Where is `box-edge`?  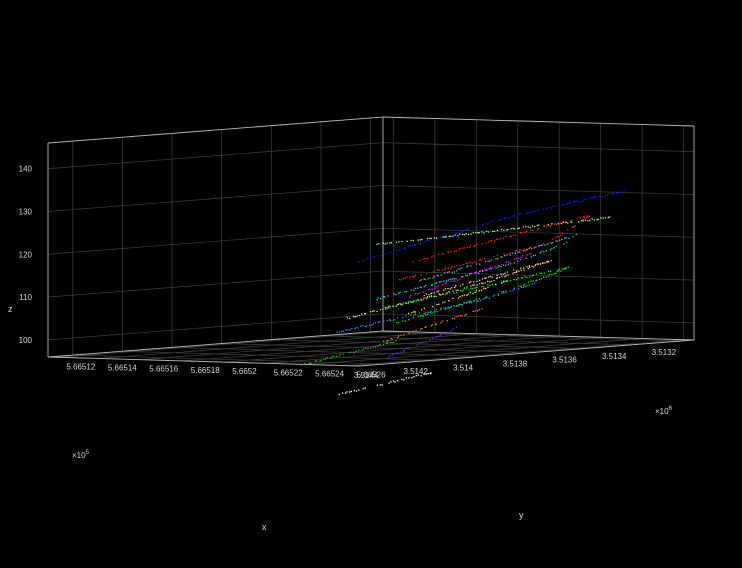
box-edge is located at coordinates (215, 344).